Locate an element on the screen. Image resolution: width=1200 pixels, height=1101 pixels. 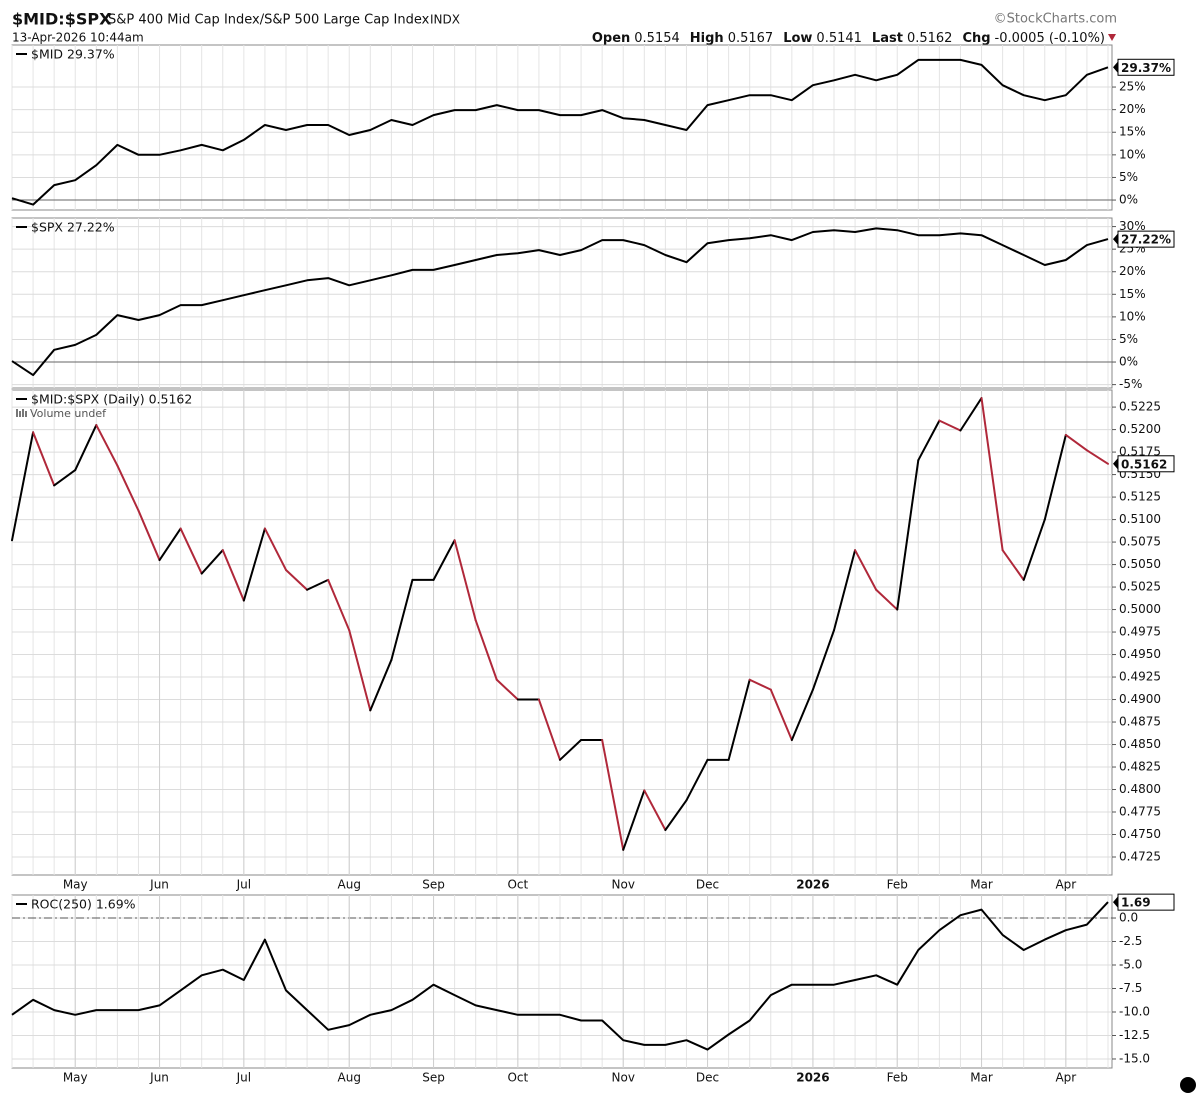
y-tick-label: 0.5200 is located at coordinates (1140, 429).